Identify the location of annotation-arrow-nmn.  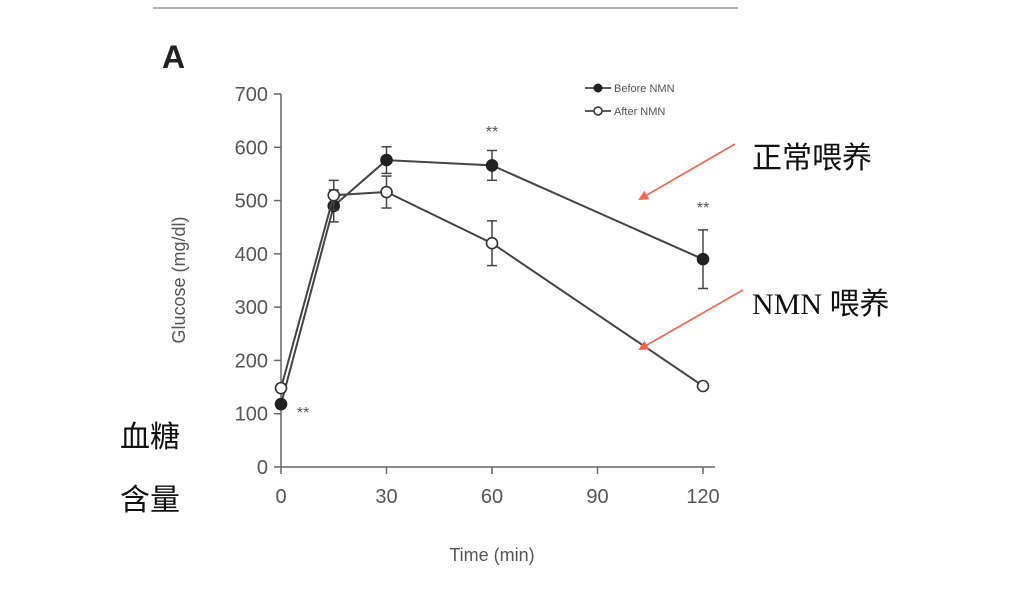
(691, 319).